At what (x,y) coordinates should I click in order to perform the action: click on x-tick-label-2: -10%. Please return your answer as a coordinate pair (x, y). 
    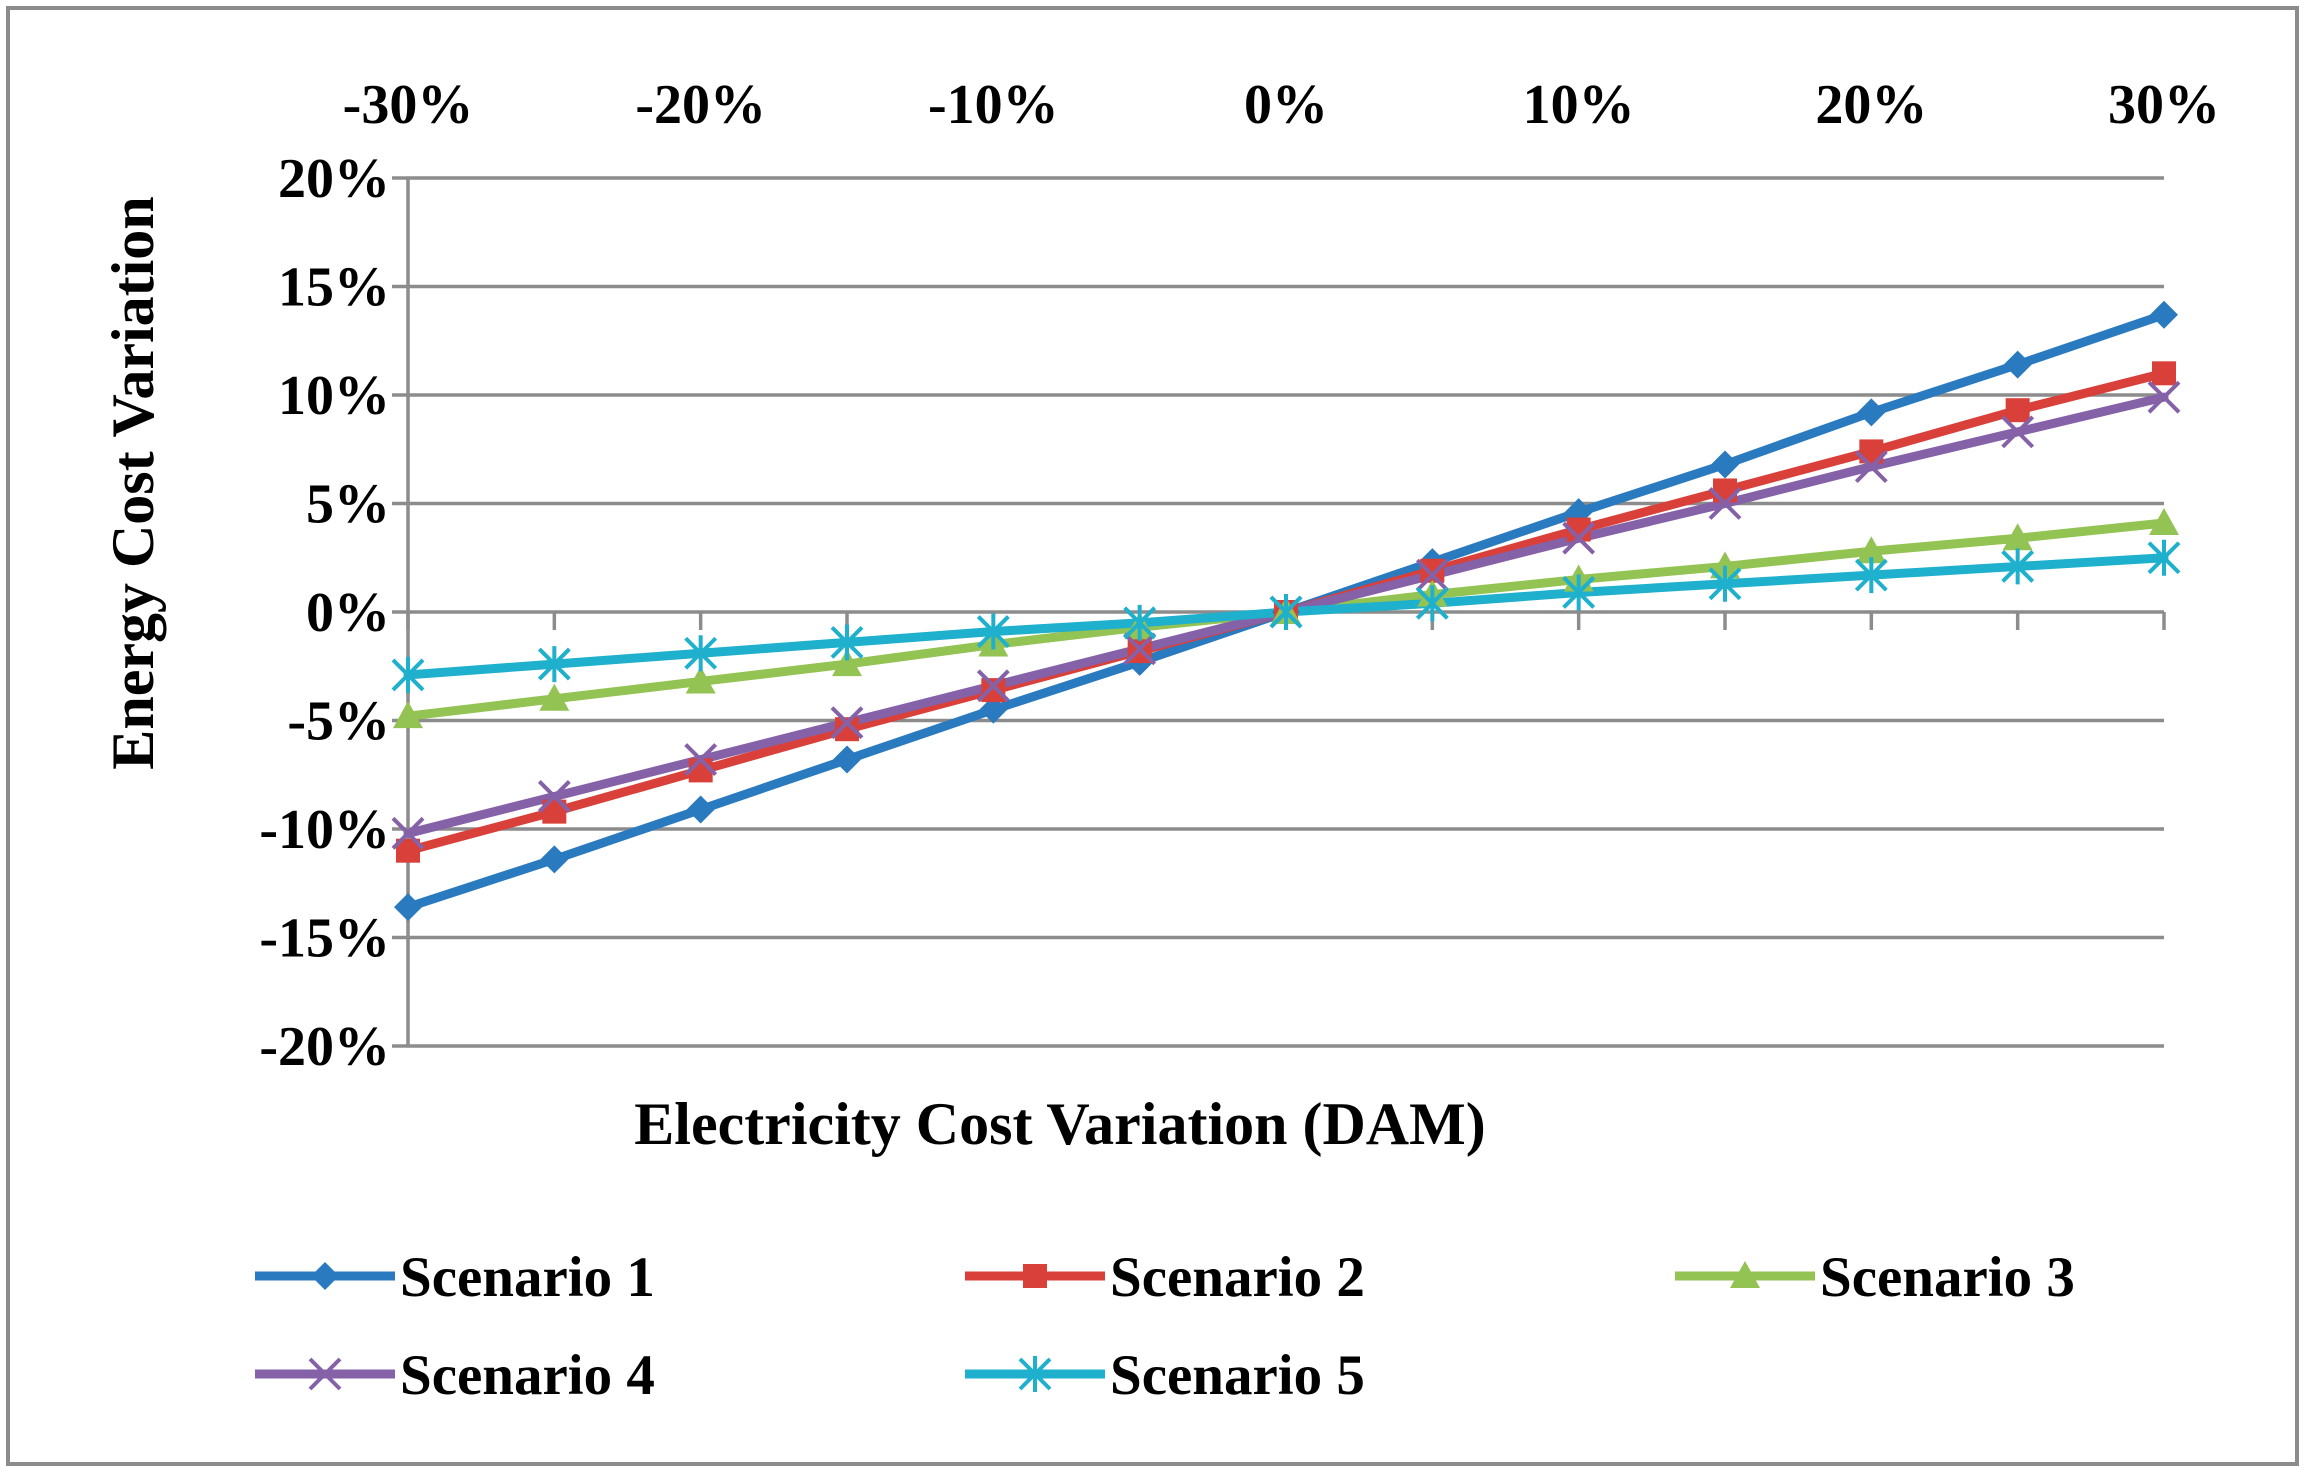
    Looking at the image, I should click on (993, 105).